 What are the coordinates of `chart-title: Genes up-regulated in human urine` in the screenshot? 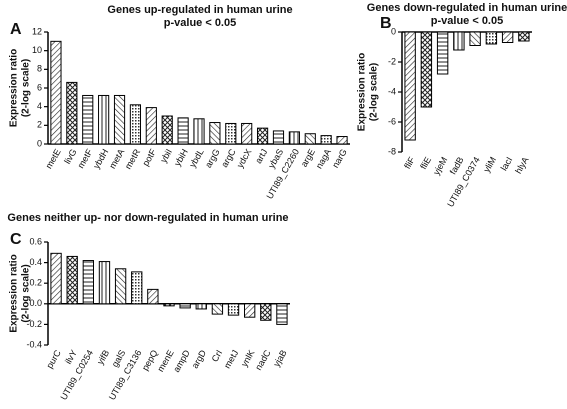 It's located at (199, 10).